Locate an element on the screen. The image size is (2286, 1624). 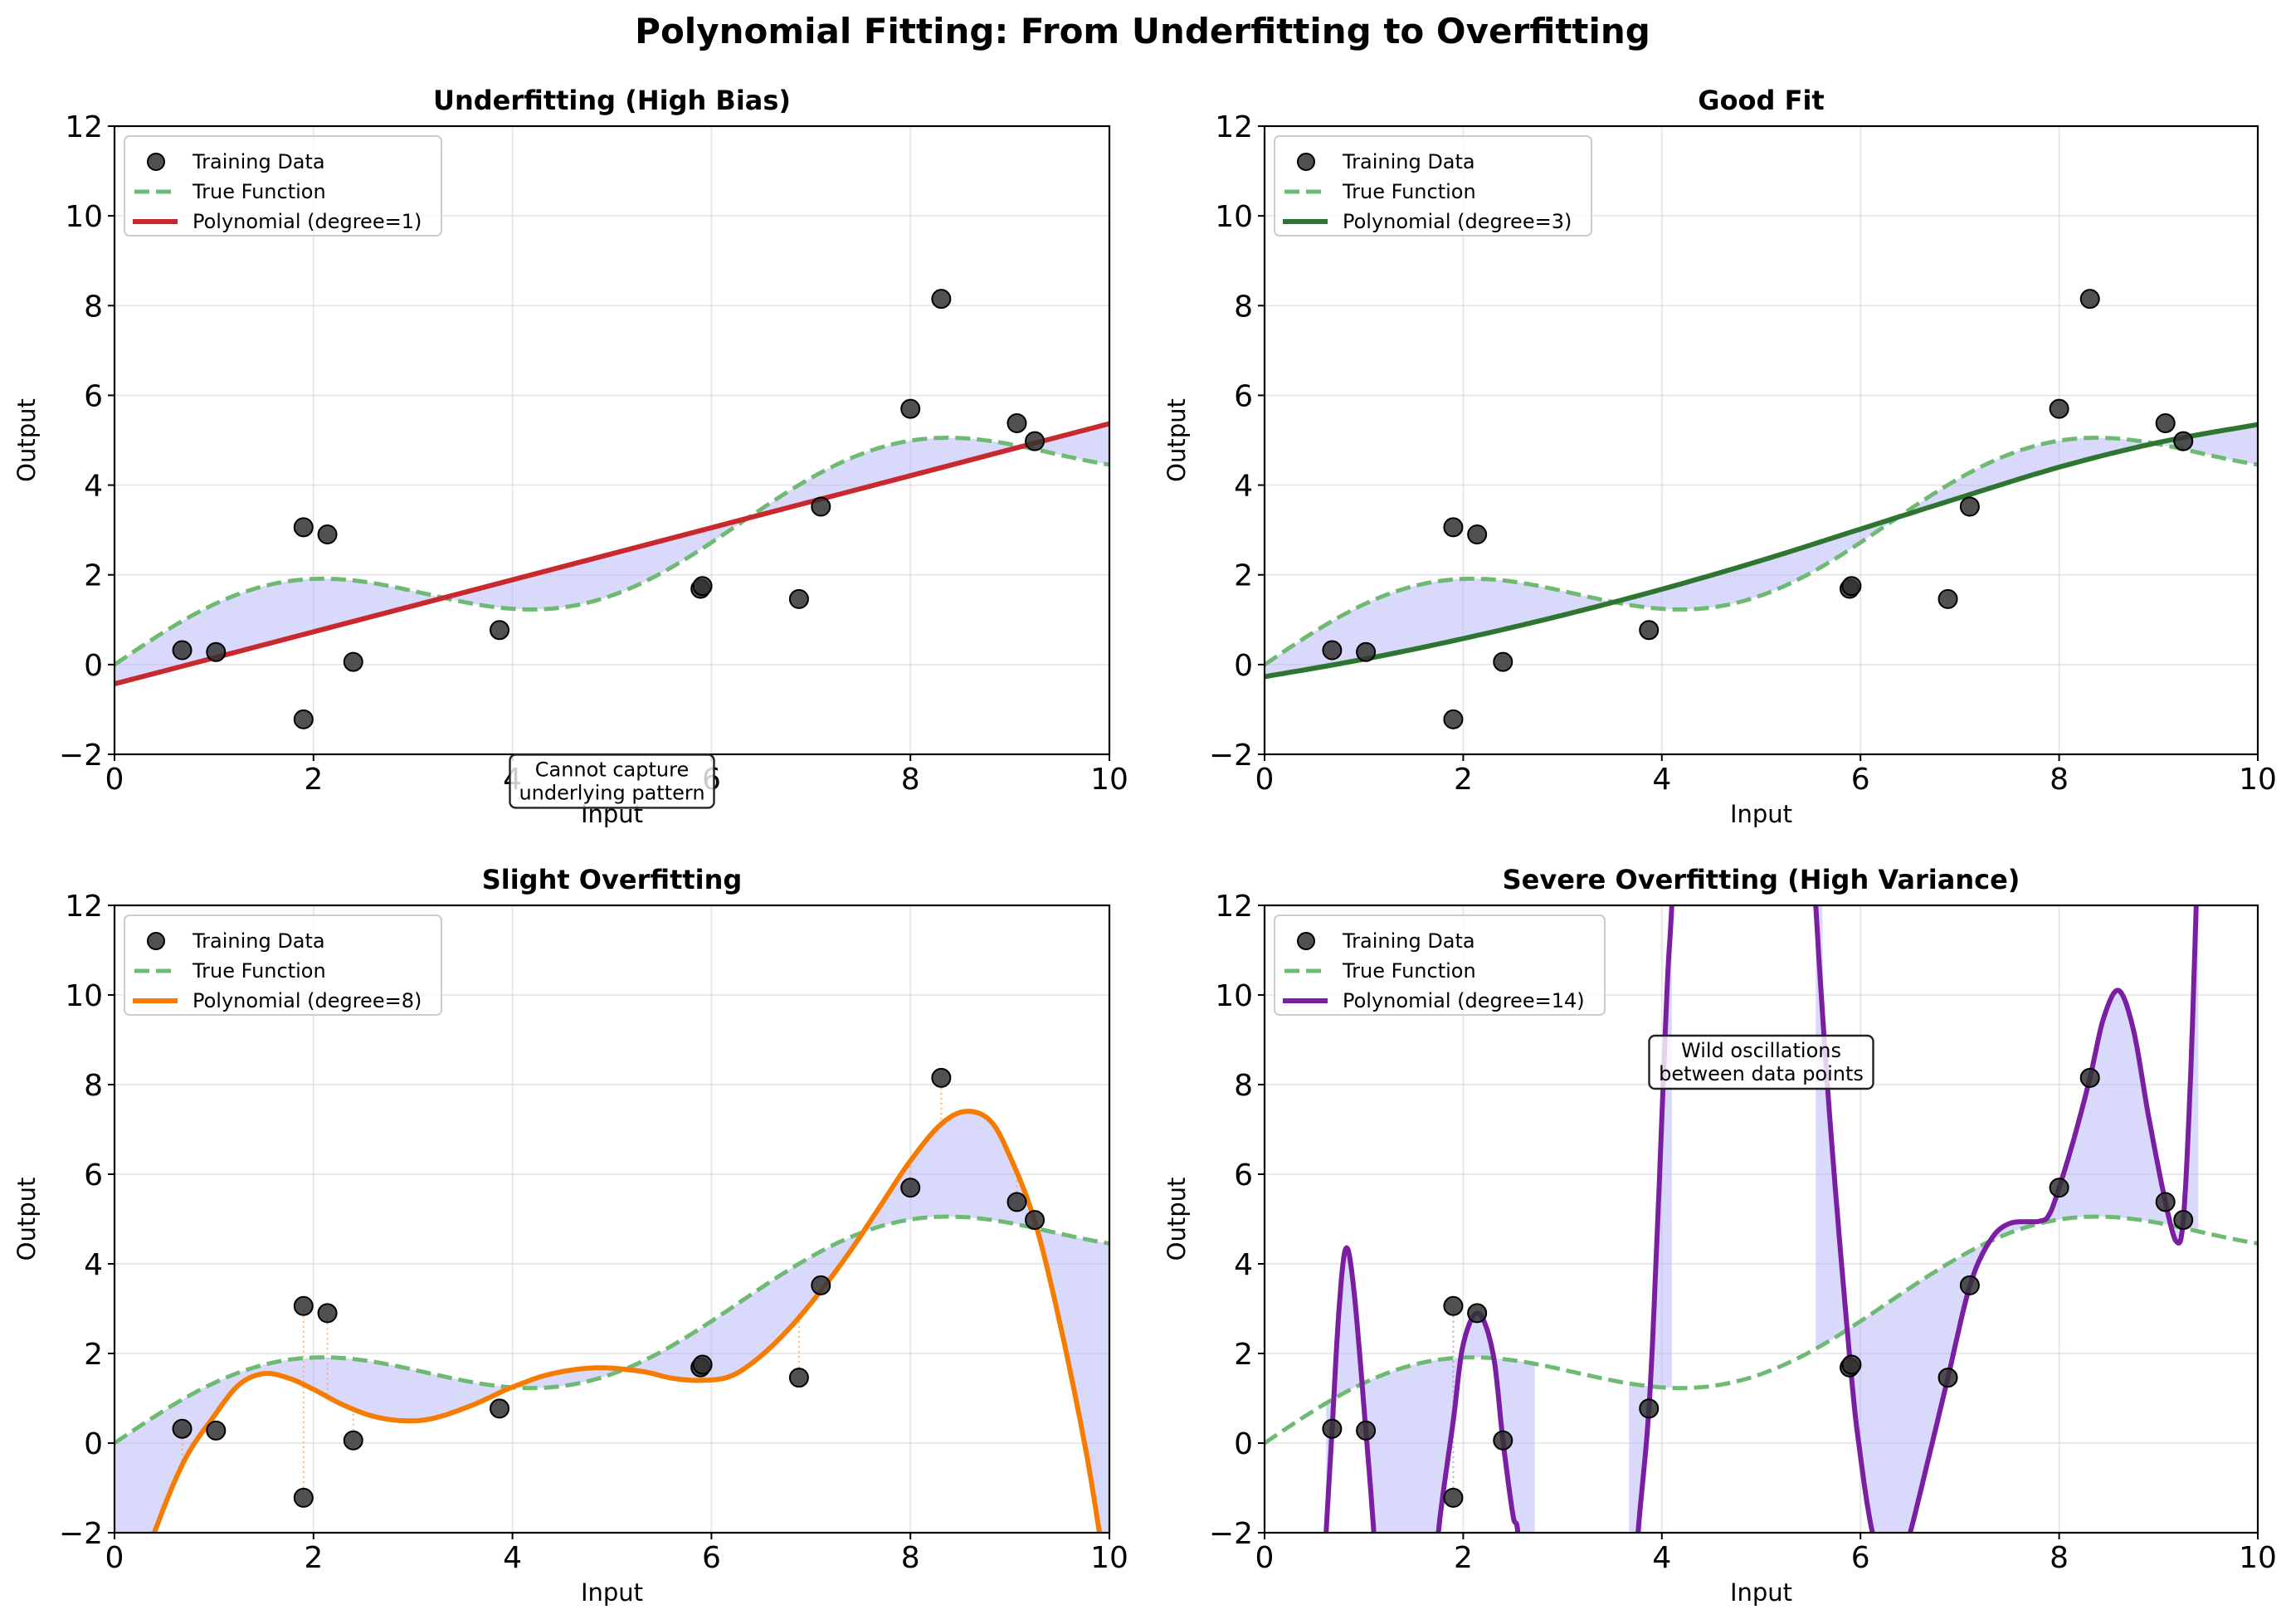
annotation-text: between data points is located at coordinates (1761, 1073).